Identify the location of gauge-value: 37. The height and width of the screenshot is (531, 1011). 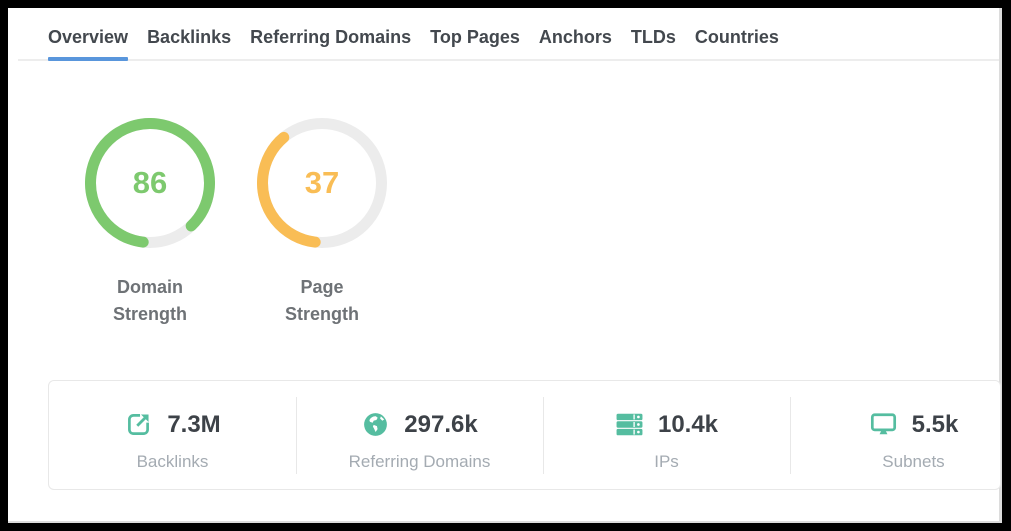
(322, 182).